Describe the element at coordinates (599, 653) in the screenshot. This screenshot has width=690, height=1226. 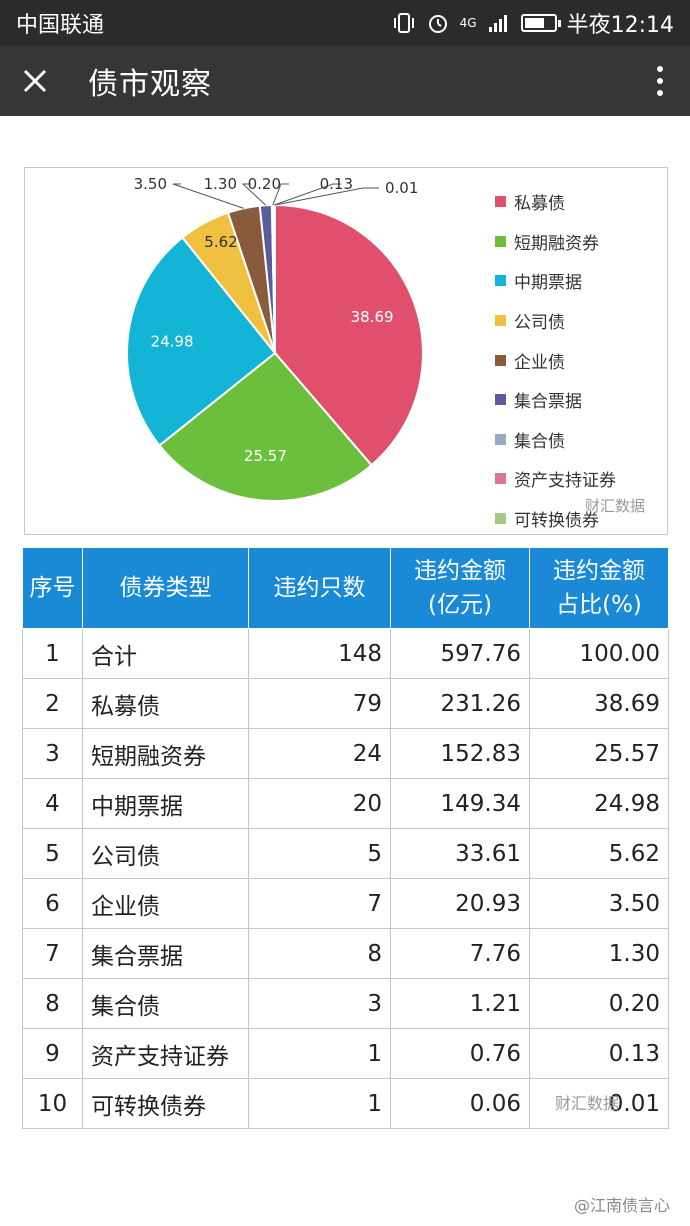
I see `table-cell: 100.00` at that location.